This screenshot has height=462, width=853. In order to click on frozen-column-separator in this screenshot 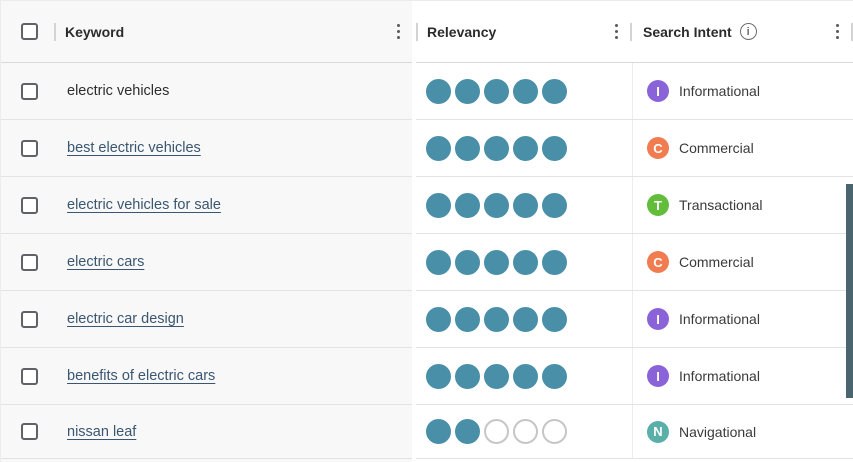, I will do `click(414, 231)`.